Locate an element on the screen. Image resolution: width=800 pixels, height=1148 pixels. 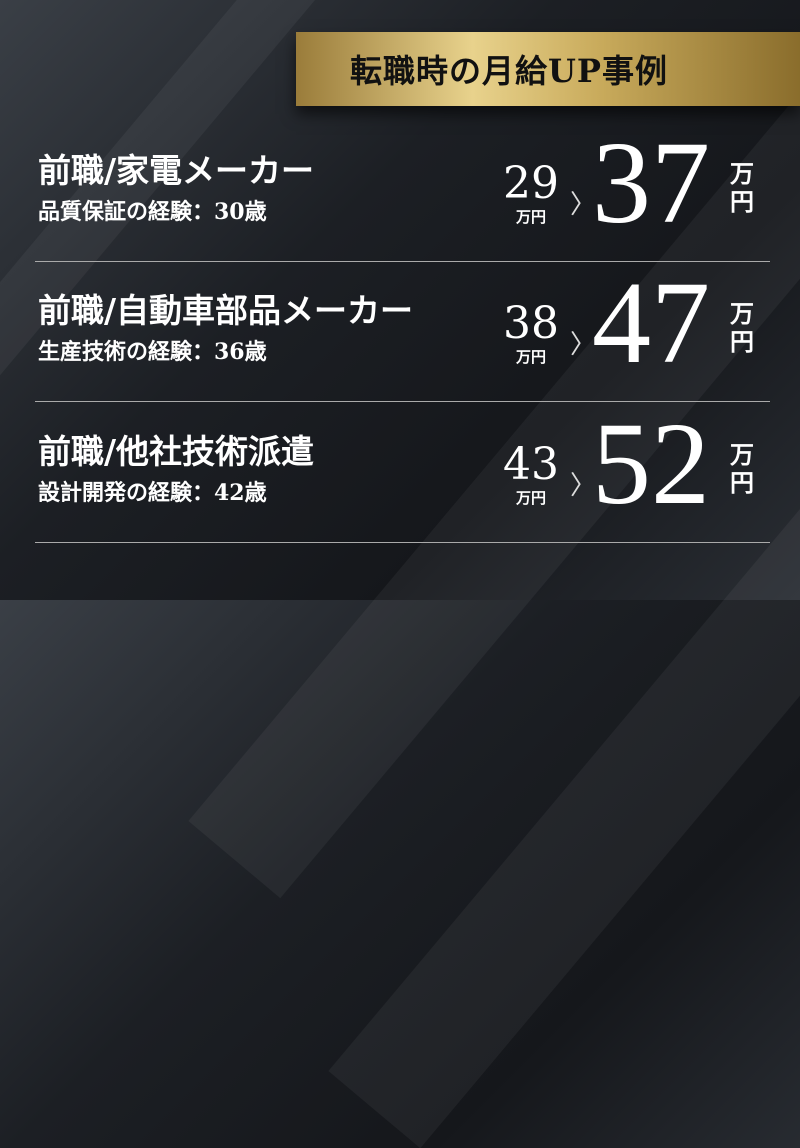
salary-before: 43 万円 is located at coordinates (531, 475).